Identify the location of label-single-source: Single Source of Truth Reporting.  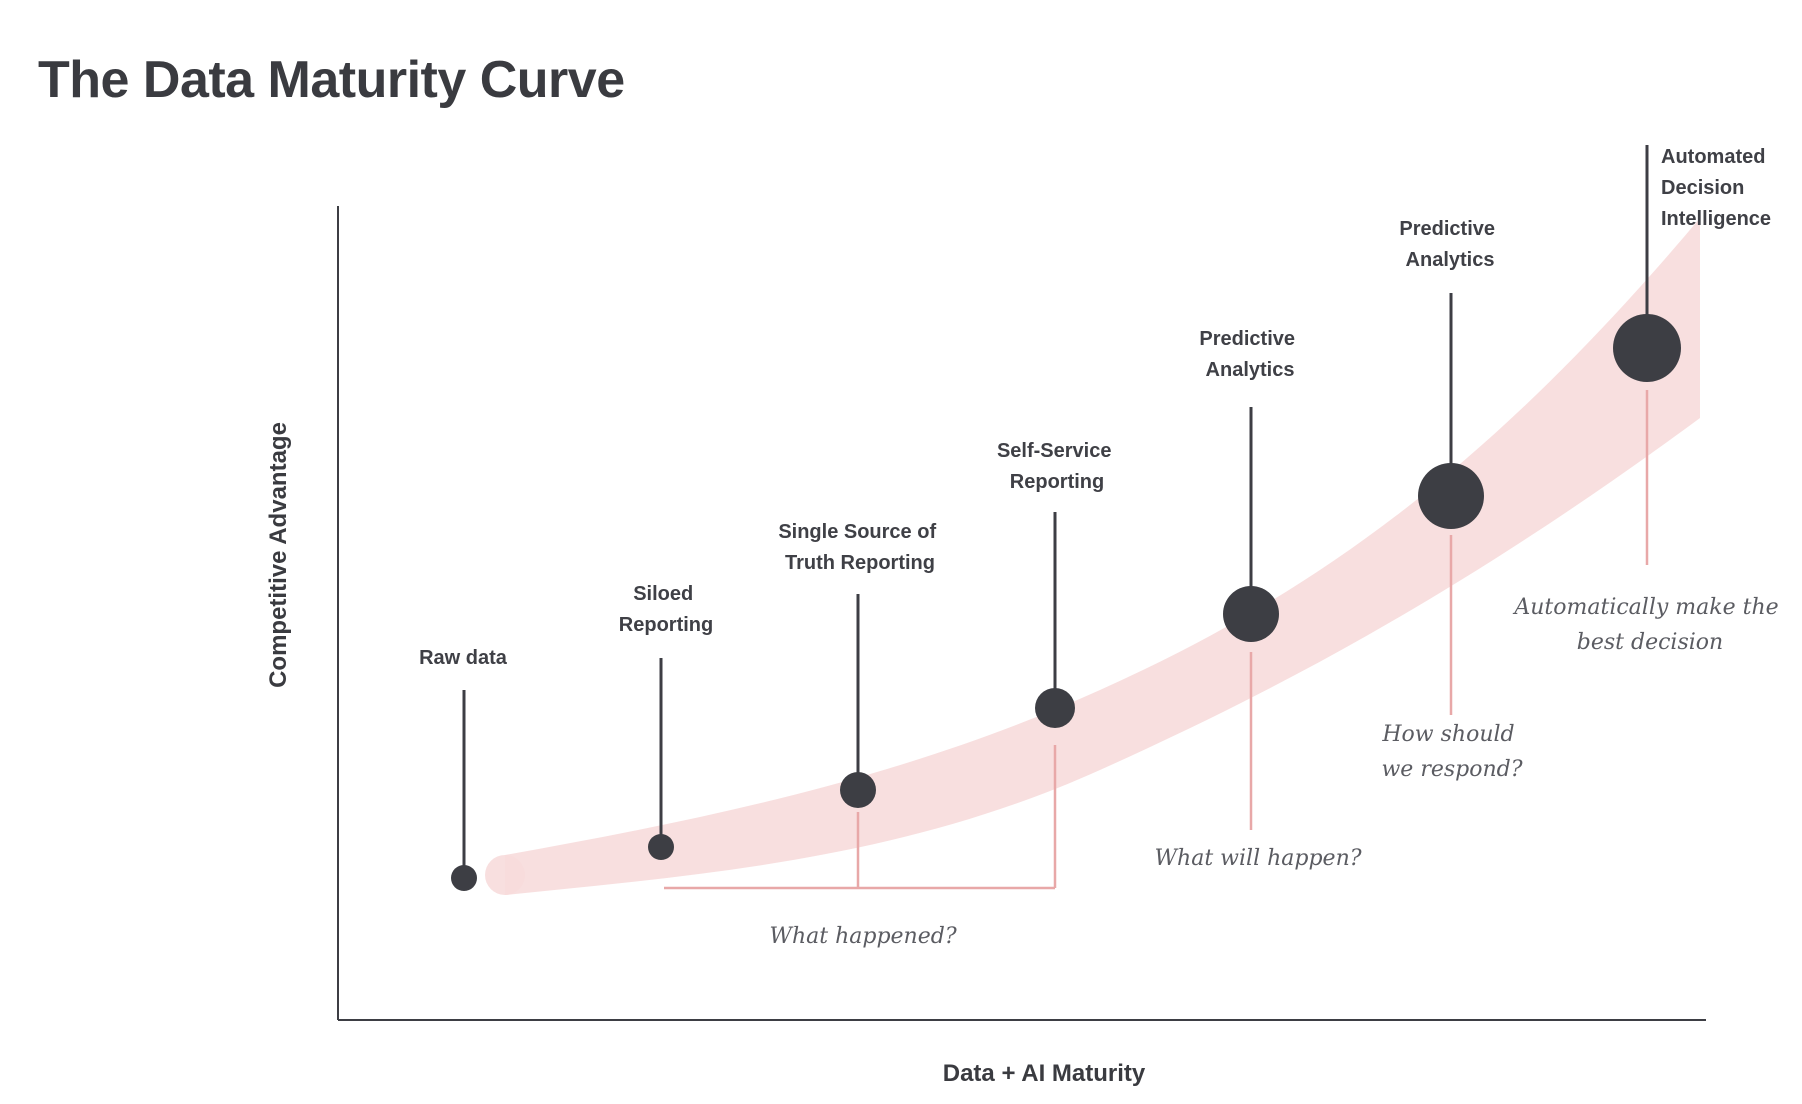
(859, 547).